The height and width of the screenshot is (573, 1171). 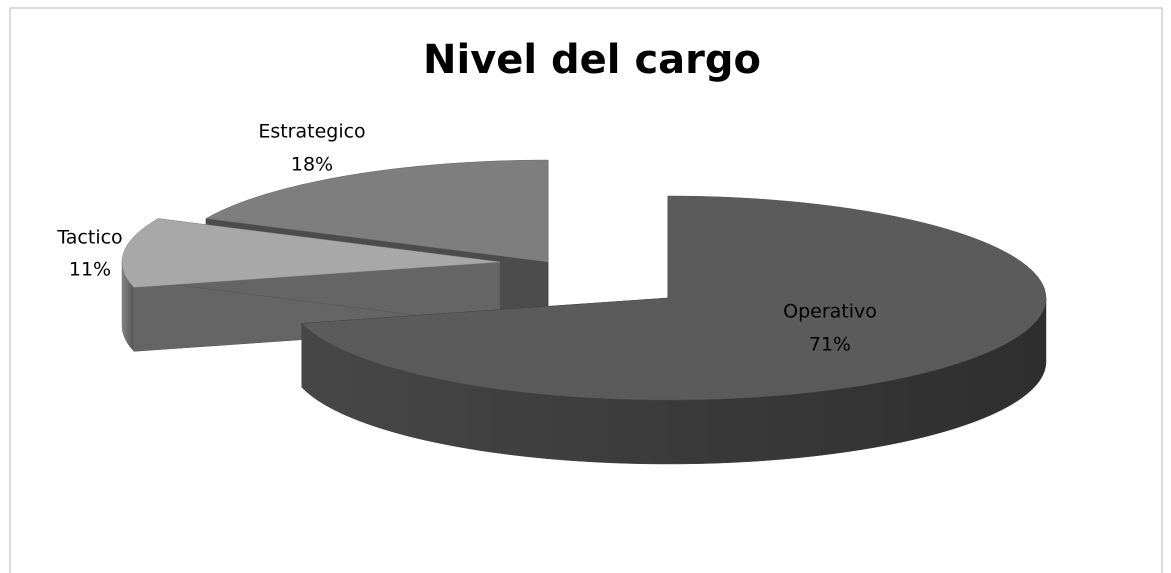 What do you see at coordinates (830, 312) in the screenshot?
I see `slice-label: Operativo` at bounding box center [830, 312].